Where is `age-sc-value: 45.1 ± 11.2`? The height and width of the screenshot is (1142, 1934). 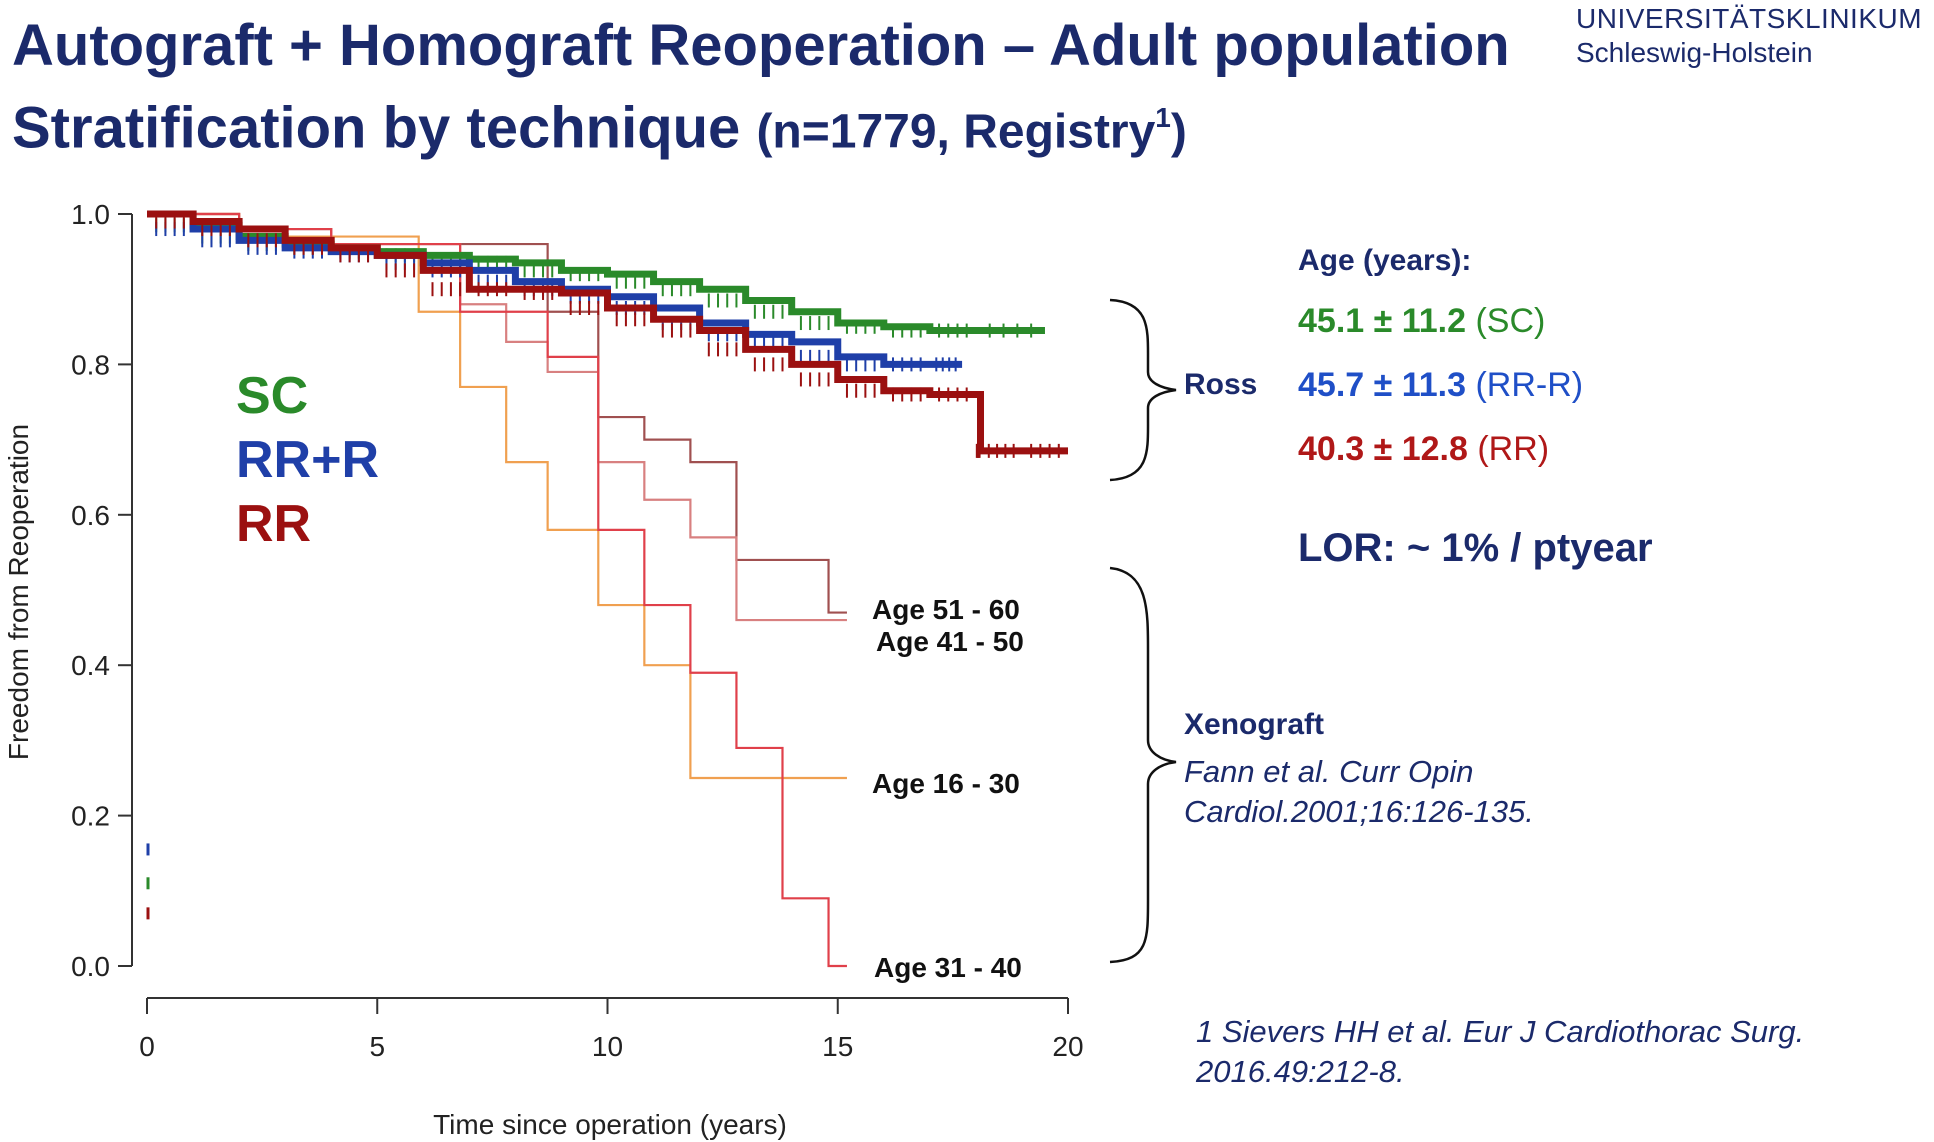 age-sc-value: 45.1 ± 11.2 is located at coordinates (1382, 321).